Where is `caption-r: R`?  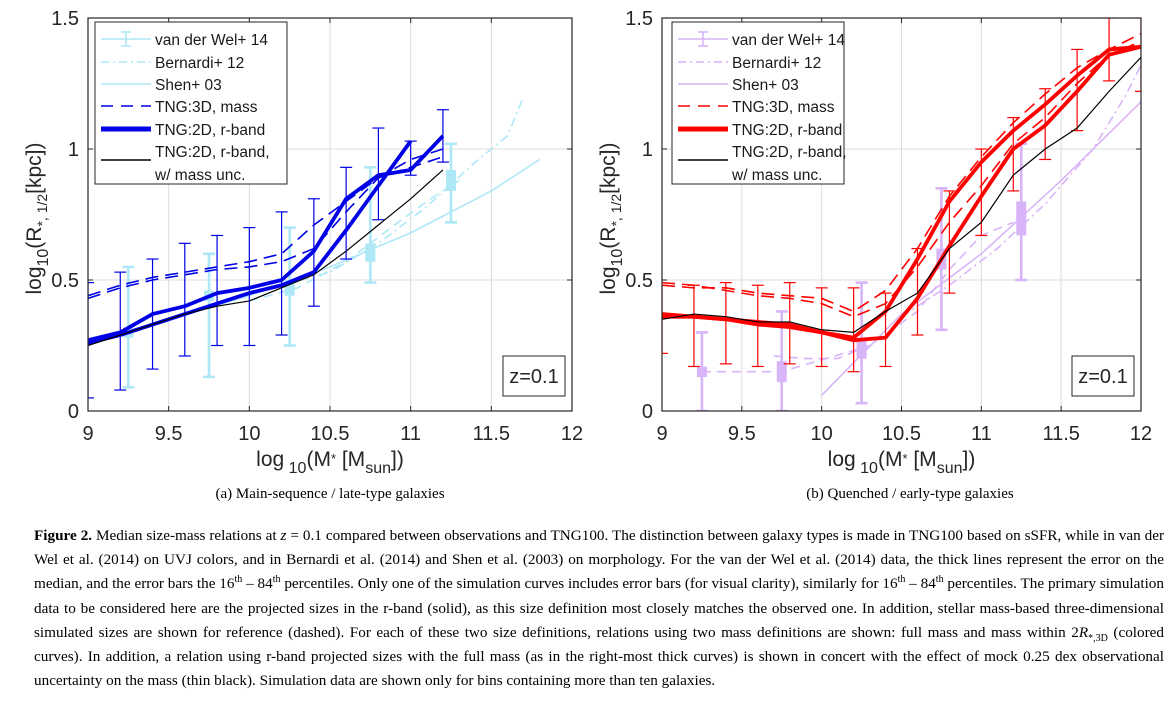
caption-r: R is located at coordinates (1083, 632).